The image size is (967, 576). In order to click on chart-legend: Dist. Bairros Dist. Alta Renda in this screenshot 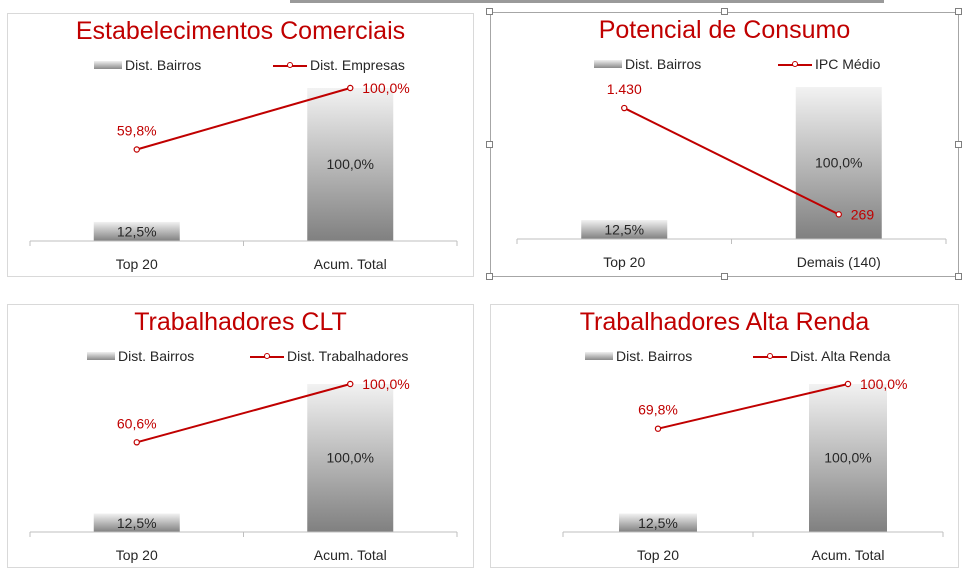, I will do `click(724, 357)`.